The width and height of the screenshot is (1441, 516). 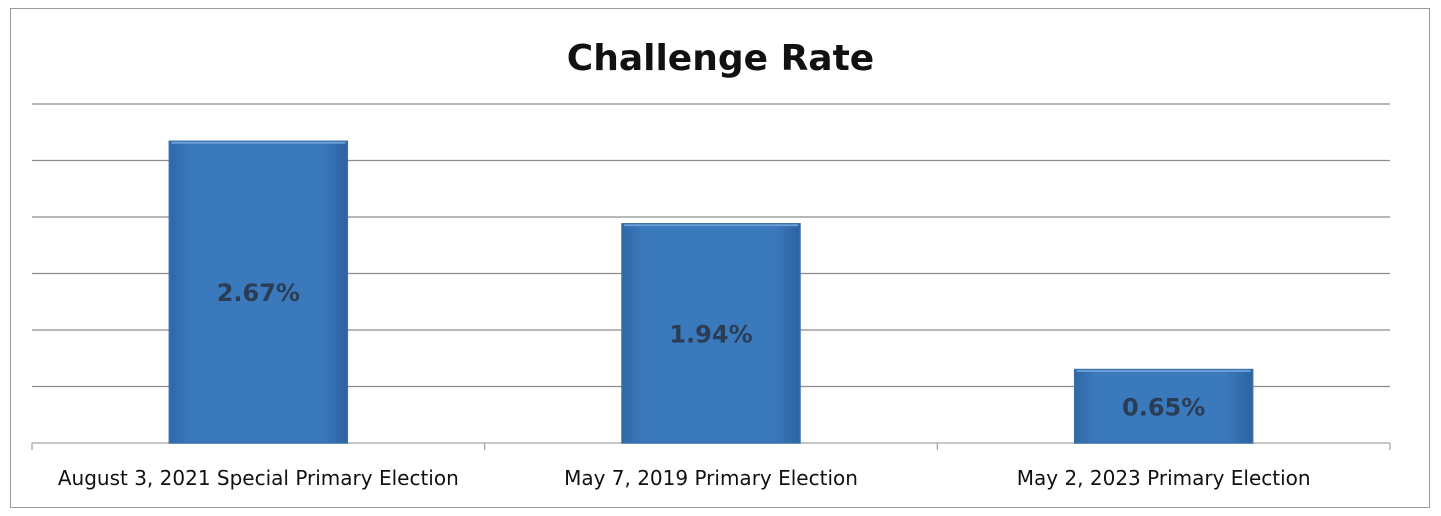 I want to click on data-label: 0.65%, so click(x=1163, y=407).